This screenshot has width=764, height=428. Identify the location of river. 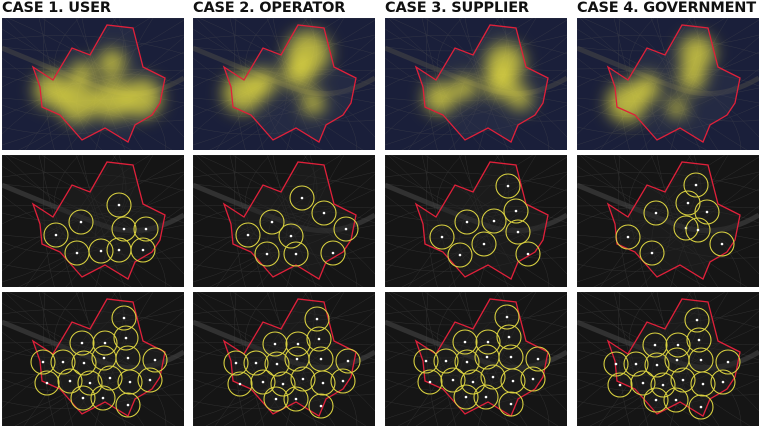
(668, 71).